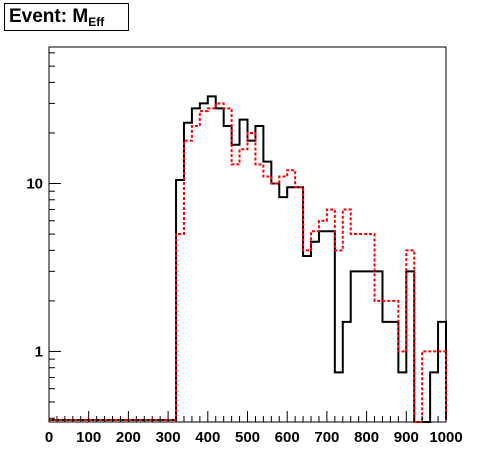  Describe the element at coordinates (34, 184) in the screenshot. I see `y-tick-label: 10` at that location.